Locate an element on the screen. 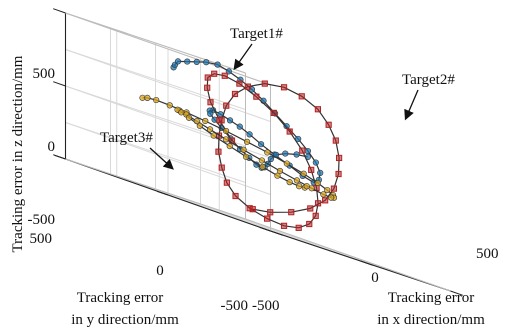 This screenshot has width=516, height=333. box-edge is located at coordinates (168, 49).